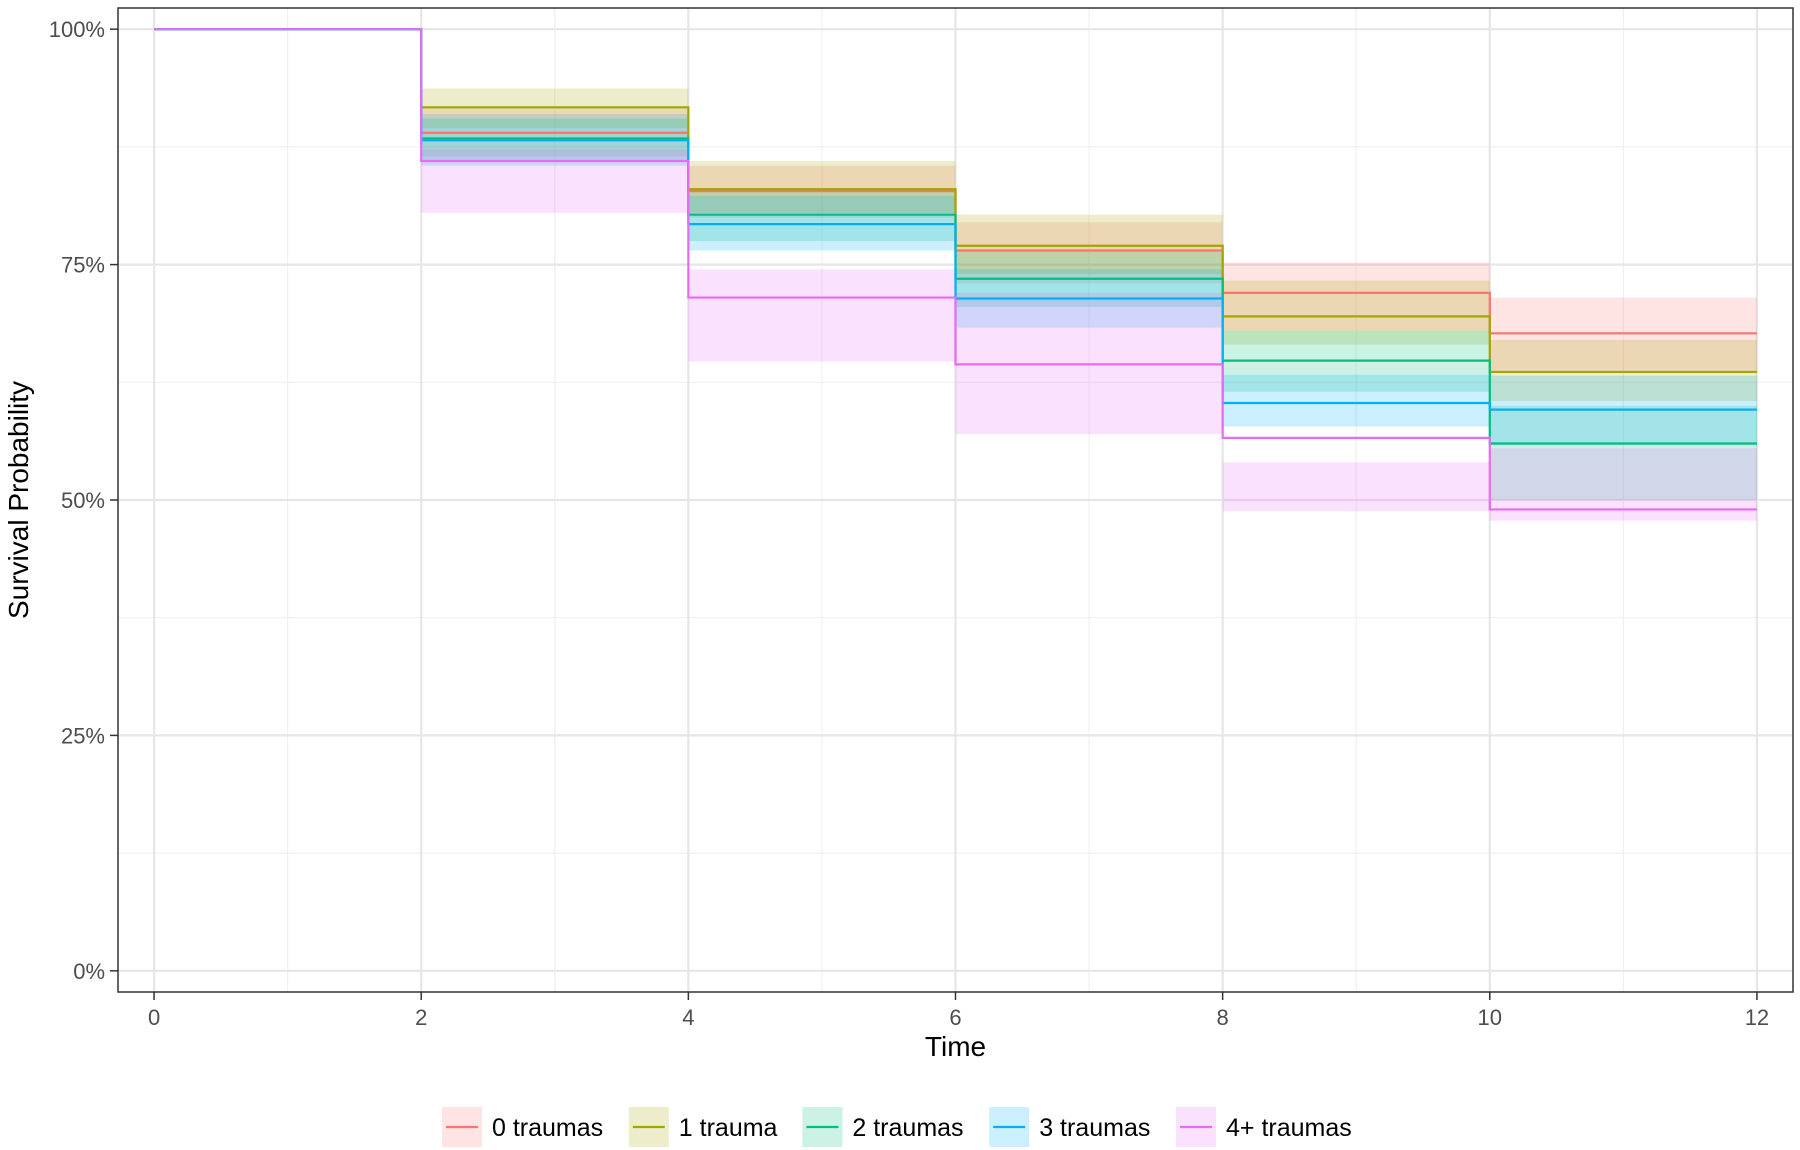  Describe the element at coordinates (547, 1128) in the screenshot. I see `legend-label: 0 traumas` at that location.